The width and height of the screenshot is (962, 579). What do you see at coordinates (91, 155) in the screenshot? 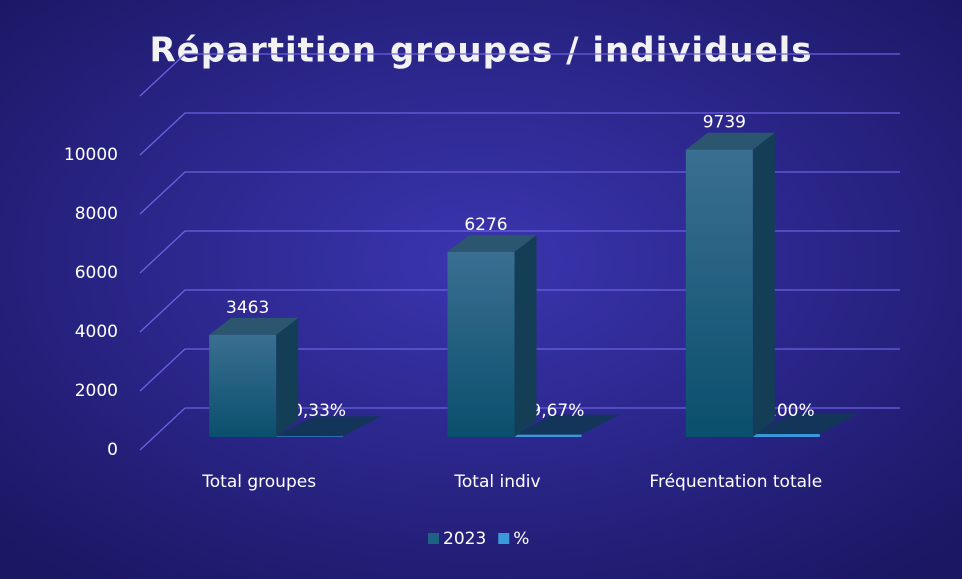
I see `y-tick-label: 10000` at bounding box center [91, 155].